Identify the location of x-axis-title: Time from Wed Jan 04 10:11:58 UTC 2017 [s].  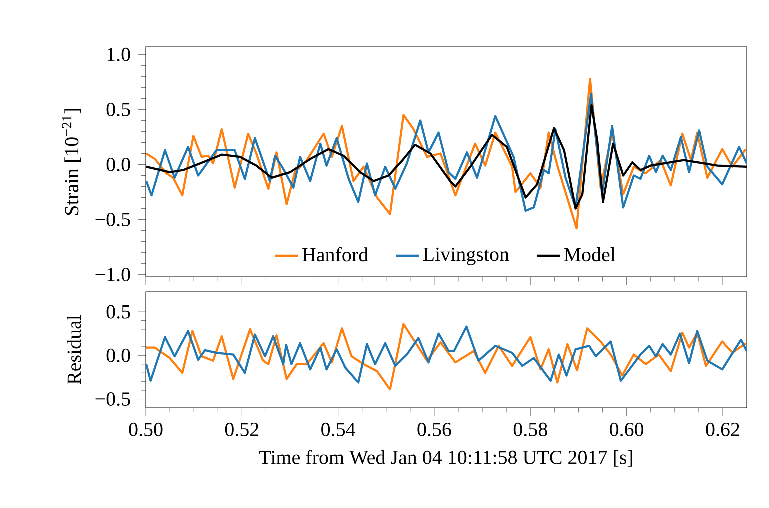
(446, 458).